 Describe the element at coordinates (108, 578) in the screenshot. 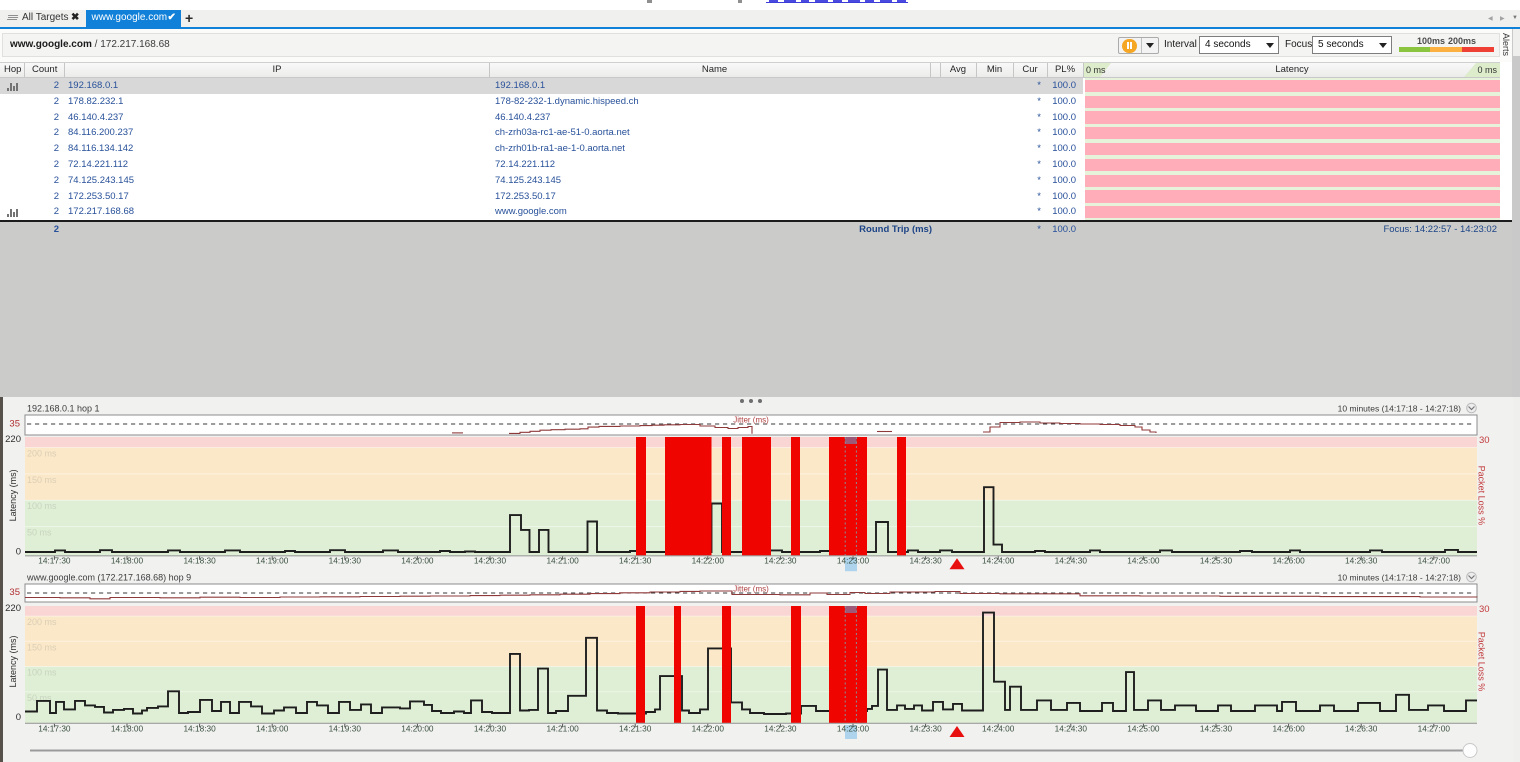

I see `svg-text:www.google.com (172.217.168.68: www.google.com (172.217.168.68) hop 9` at that location.